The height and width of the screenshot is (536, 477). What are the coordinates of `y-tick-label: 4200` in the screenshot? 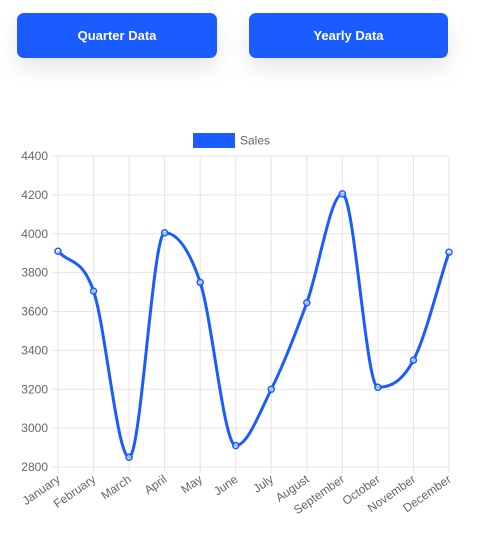 It's located at (34, 195).